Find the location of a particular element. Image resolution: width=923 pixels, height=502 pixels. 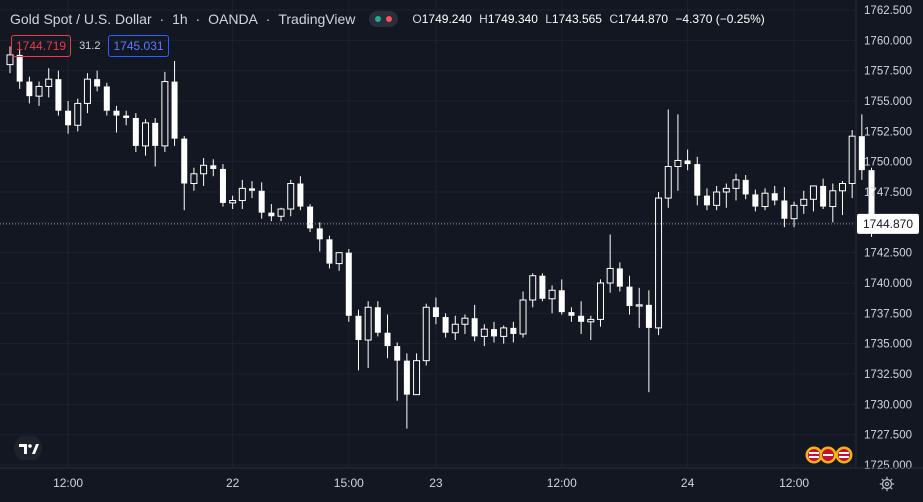

last-price-label: 1744.870 is located at coordinates (888, 223).